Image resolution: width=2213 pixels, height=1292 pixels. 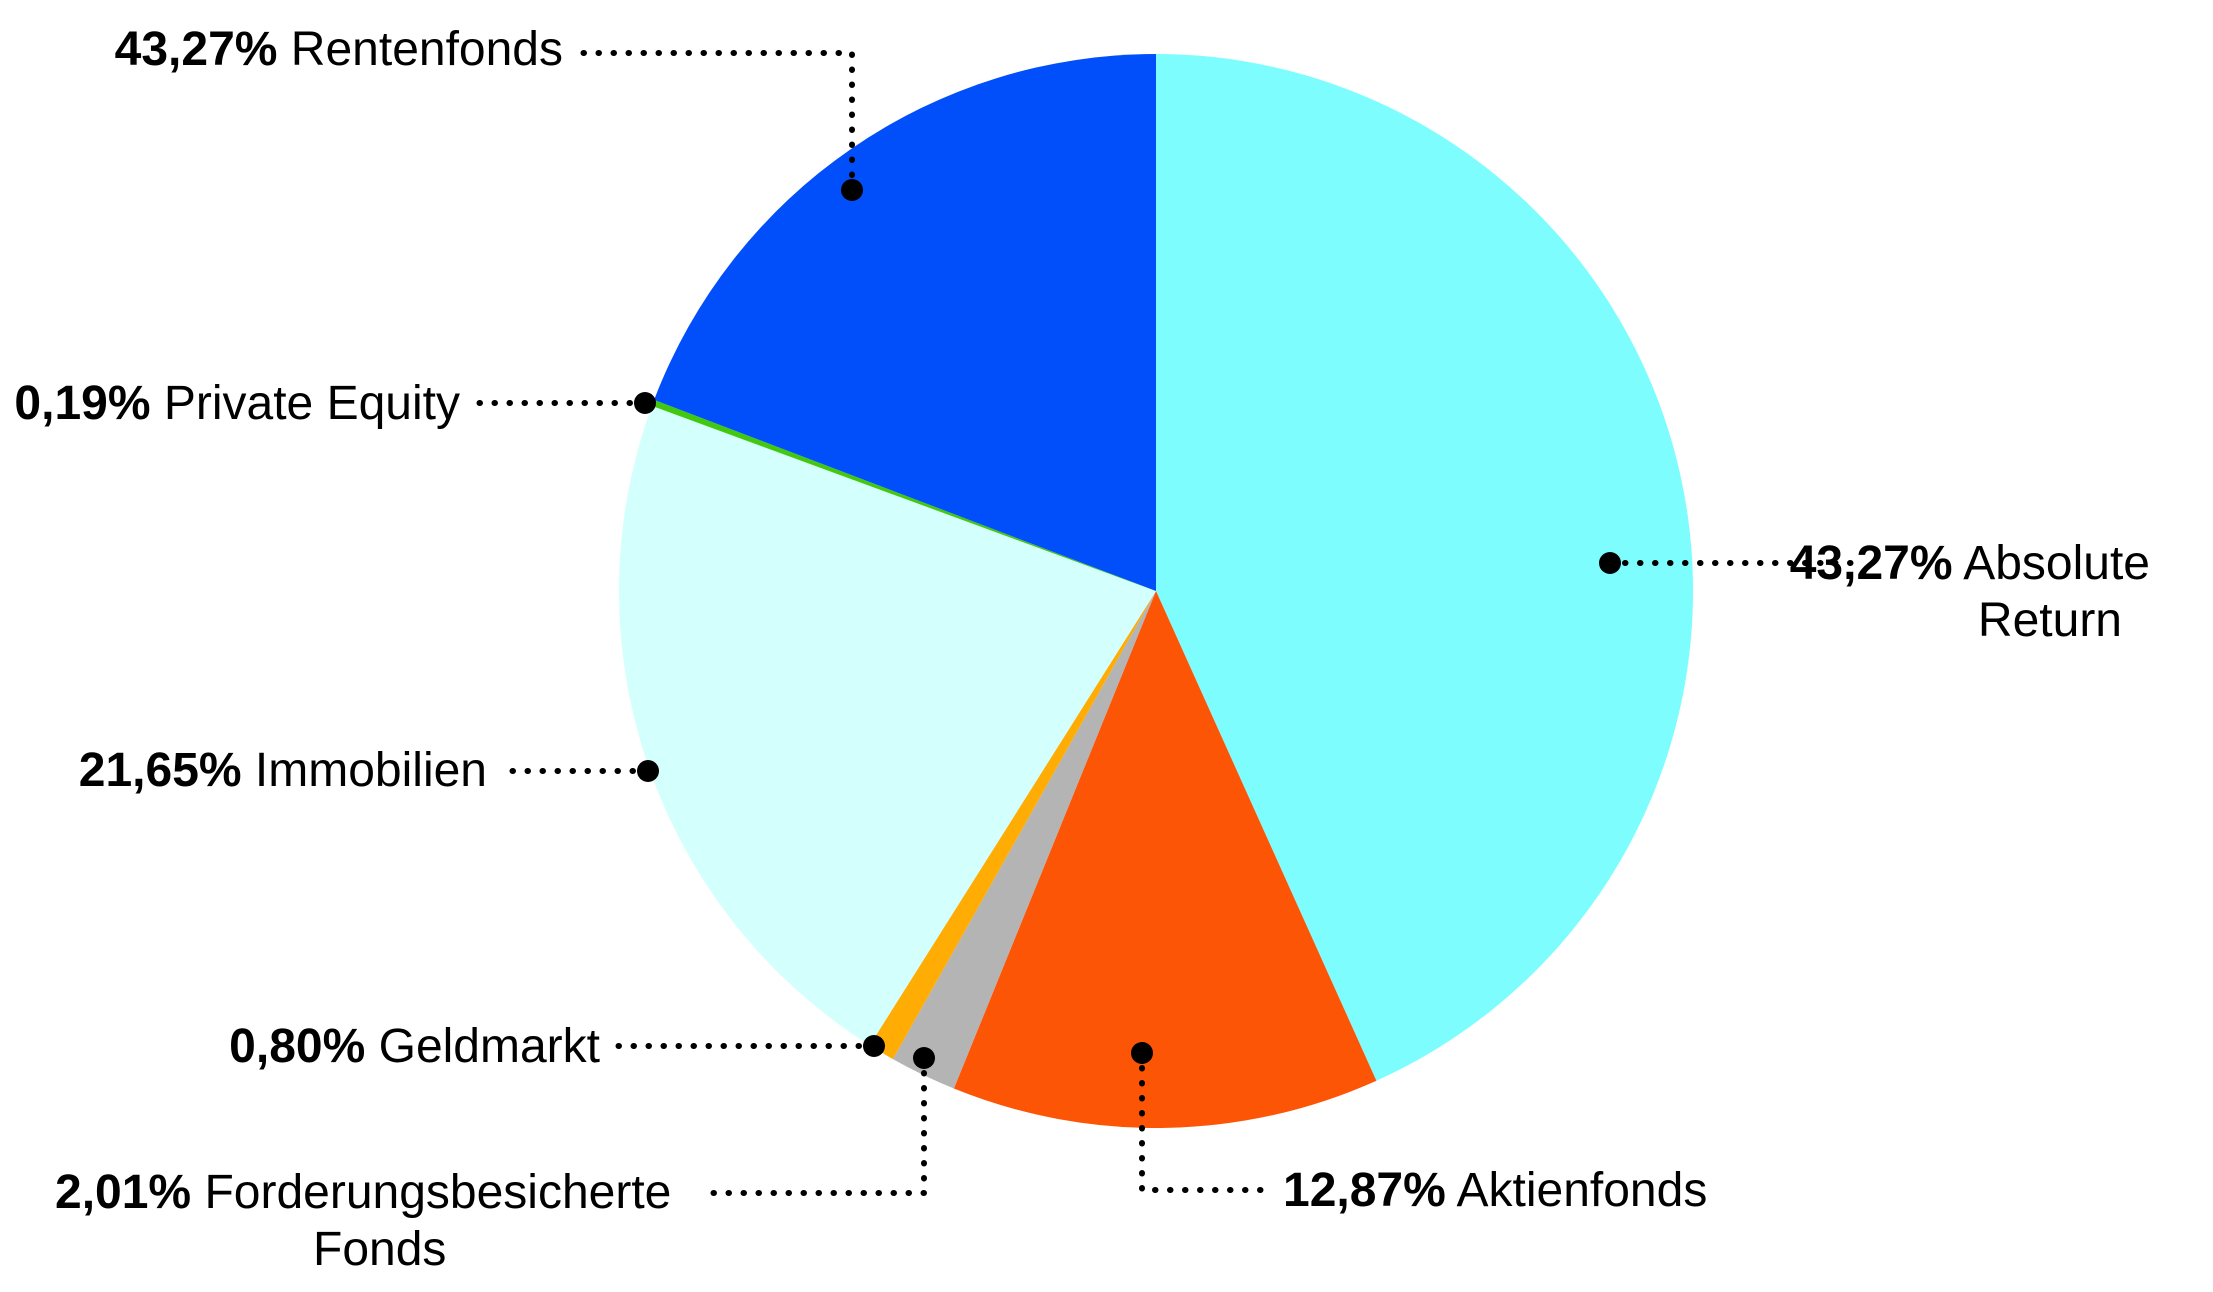 I want to click on callout-dot-forderungsbesicherte-fonds, so click(x=924, y=1058).